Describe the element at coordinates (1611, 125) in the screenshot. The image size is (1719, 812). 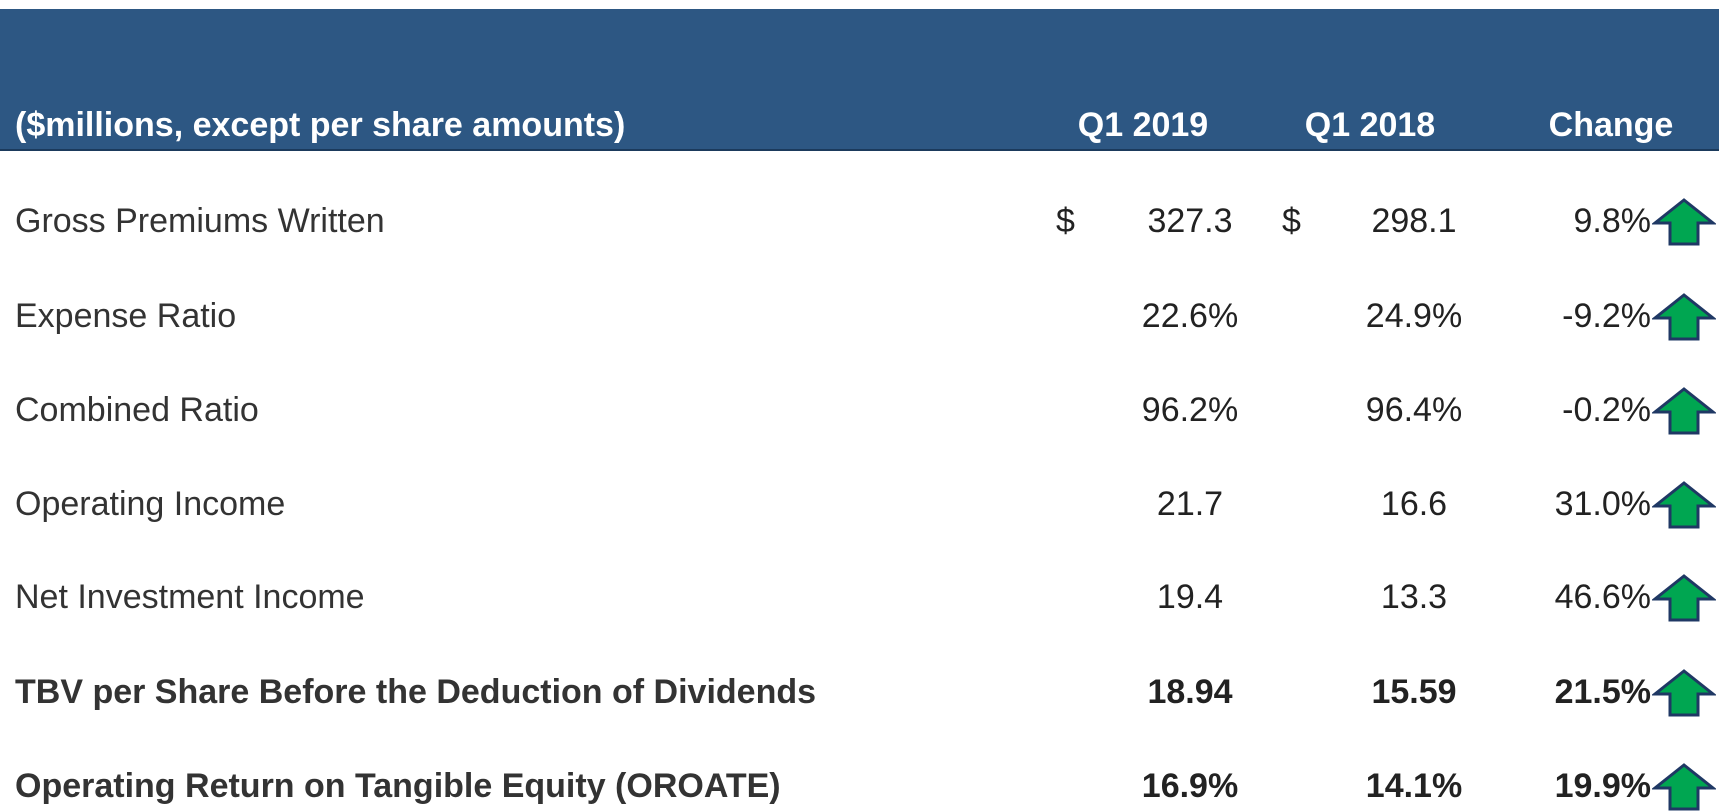
I see `column-header: Change` at that location.